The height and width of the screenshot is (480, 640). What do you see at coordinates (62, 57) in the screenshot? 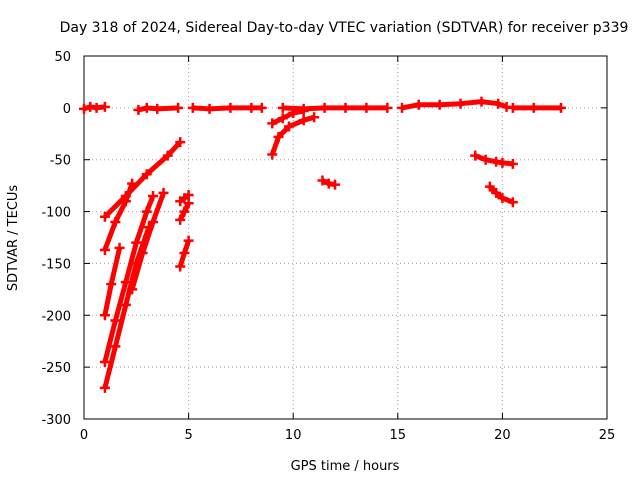
I see `y-tick-label: 50` at bounding box center [62, 57].